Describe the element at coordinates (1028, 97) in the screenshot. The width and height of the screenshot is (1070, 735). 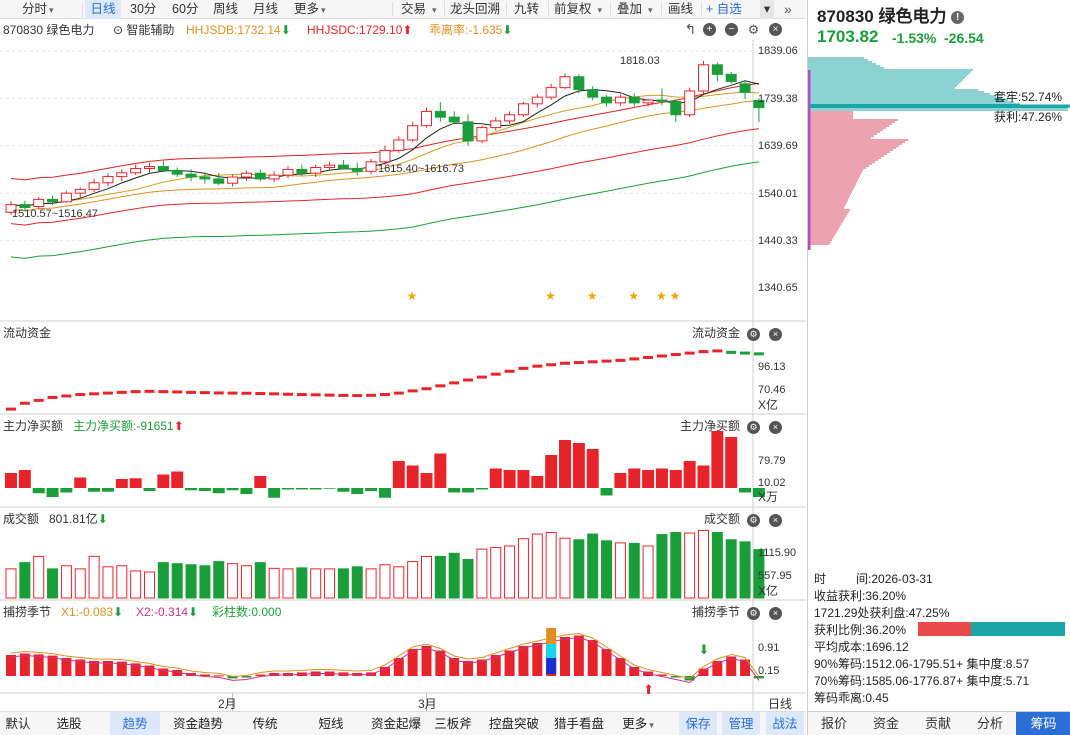
I see `trapped-ratio: 套牢:52.74%` at that location.